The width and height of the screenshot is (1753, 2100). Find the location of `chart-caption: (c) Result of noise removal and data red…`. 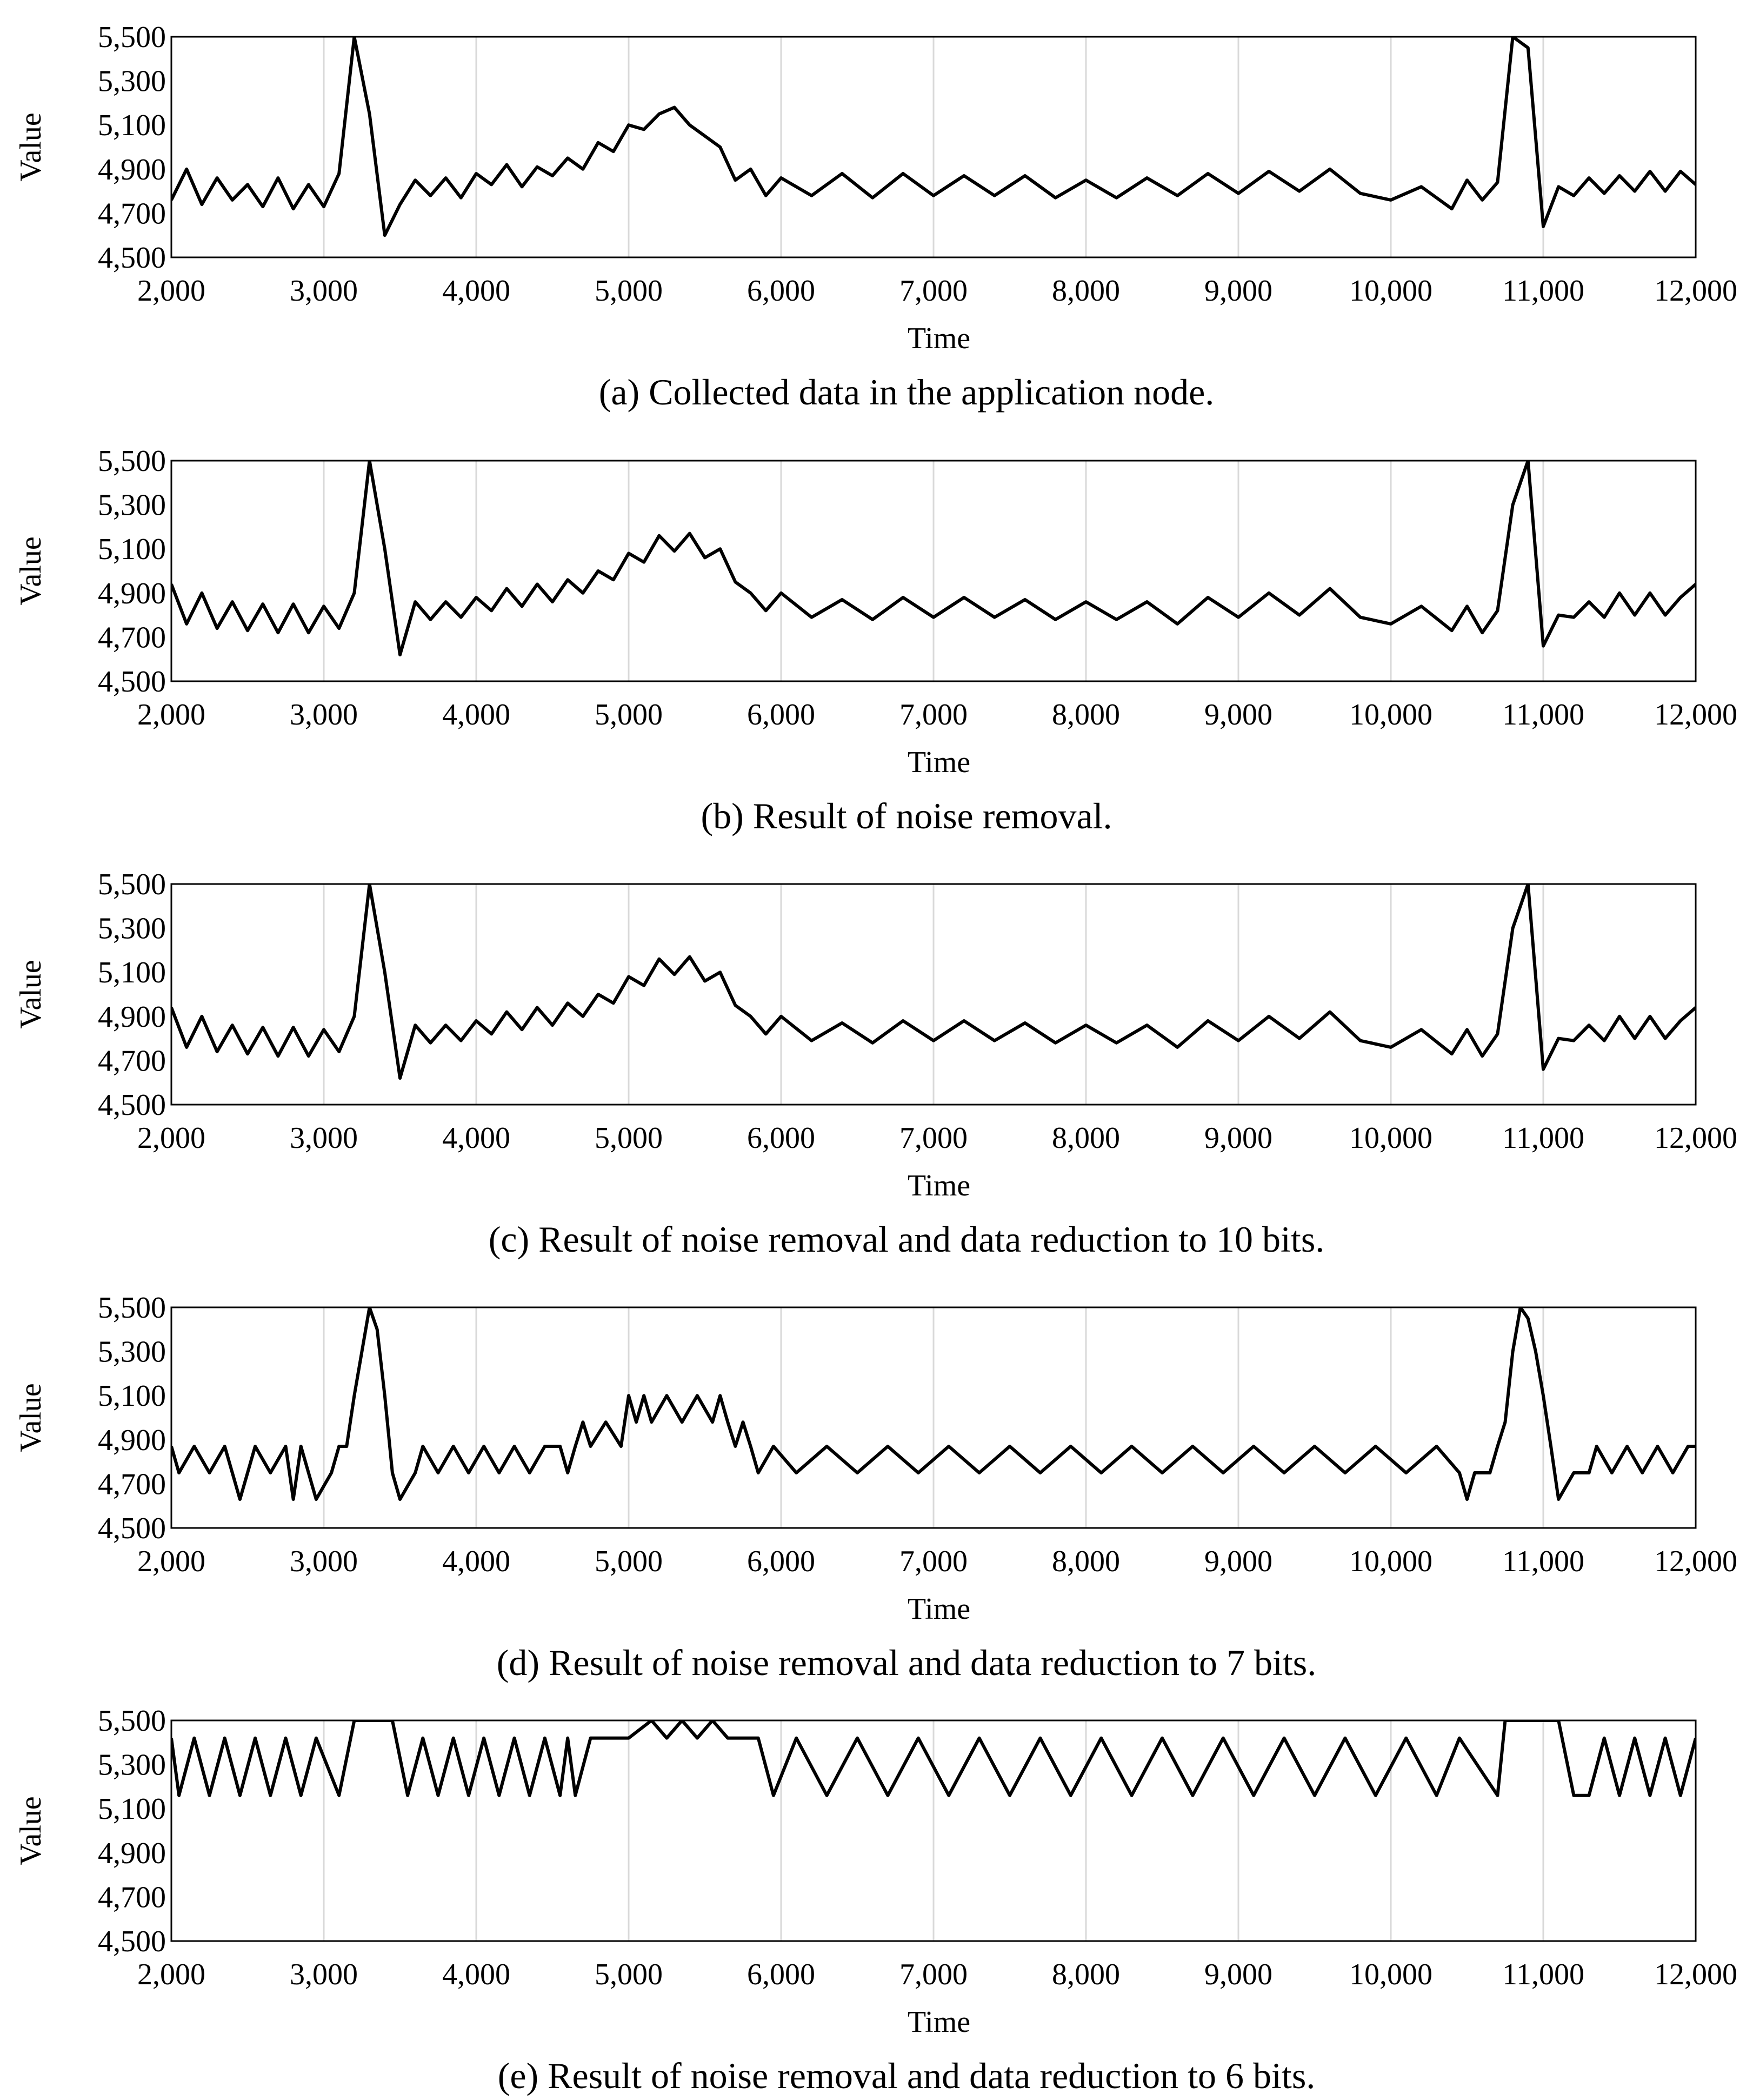

chart-caption: (c) Result of noise removal and data red… is located at coordinates (907, 1239).